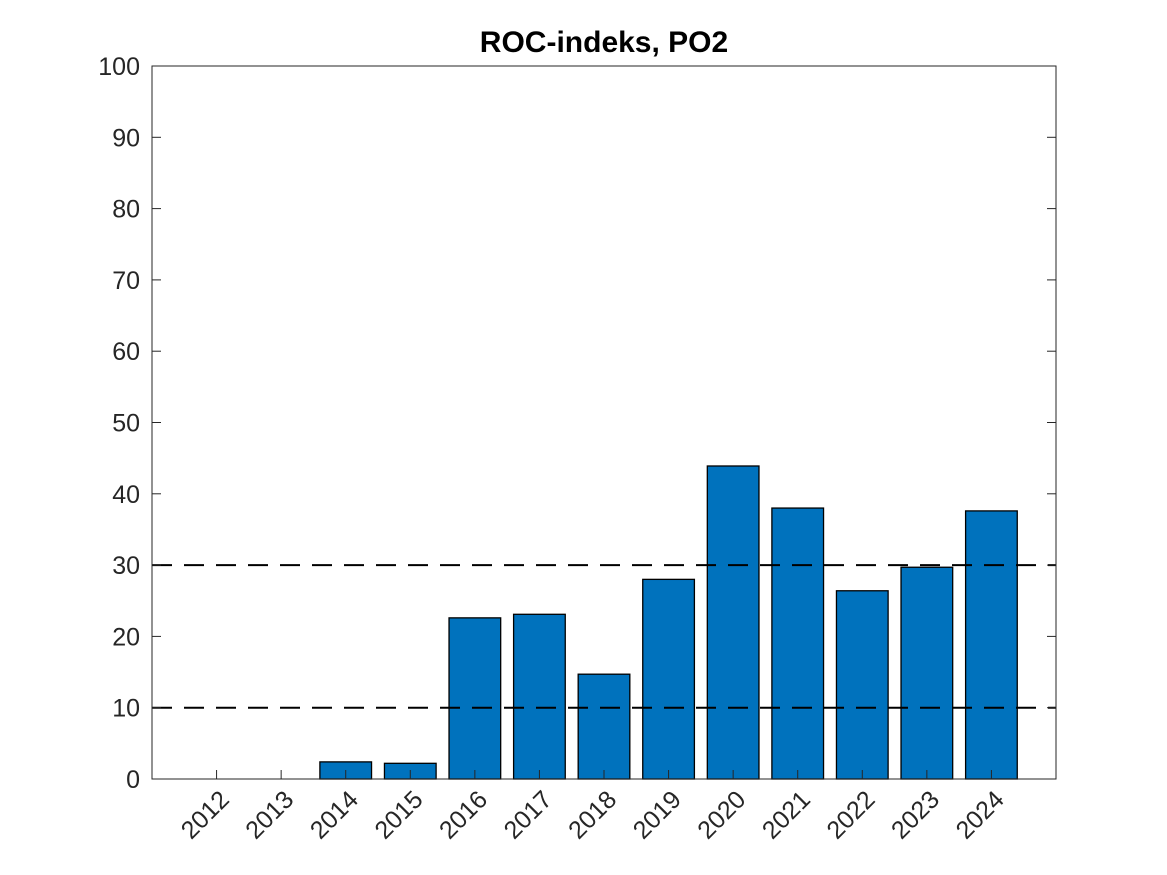  Describe the element at coordinates (133, 780) in the screenshot. I see `y-tick-label: 0` at that location.